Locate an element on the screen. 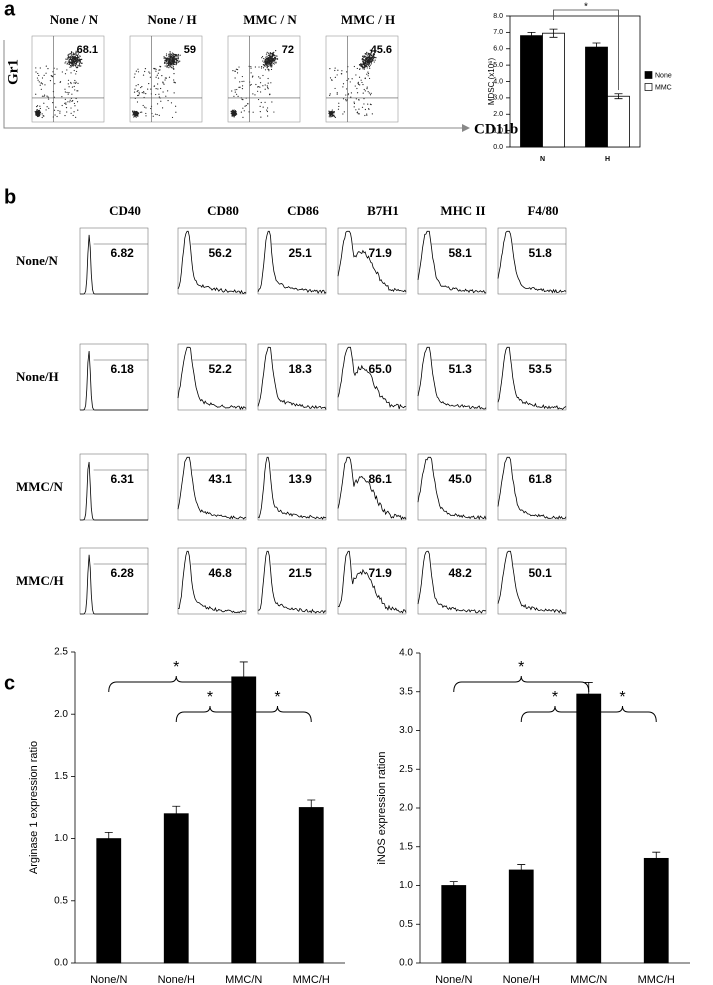 The width and height of the screenshot is (713, 985). flow-dots is located at coordinates (156, 85).